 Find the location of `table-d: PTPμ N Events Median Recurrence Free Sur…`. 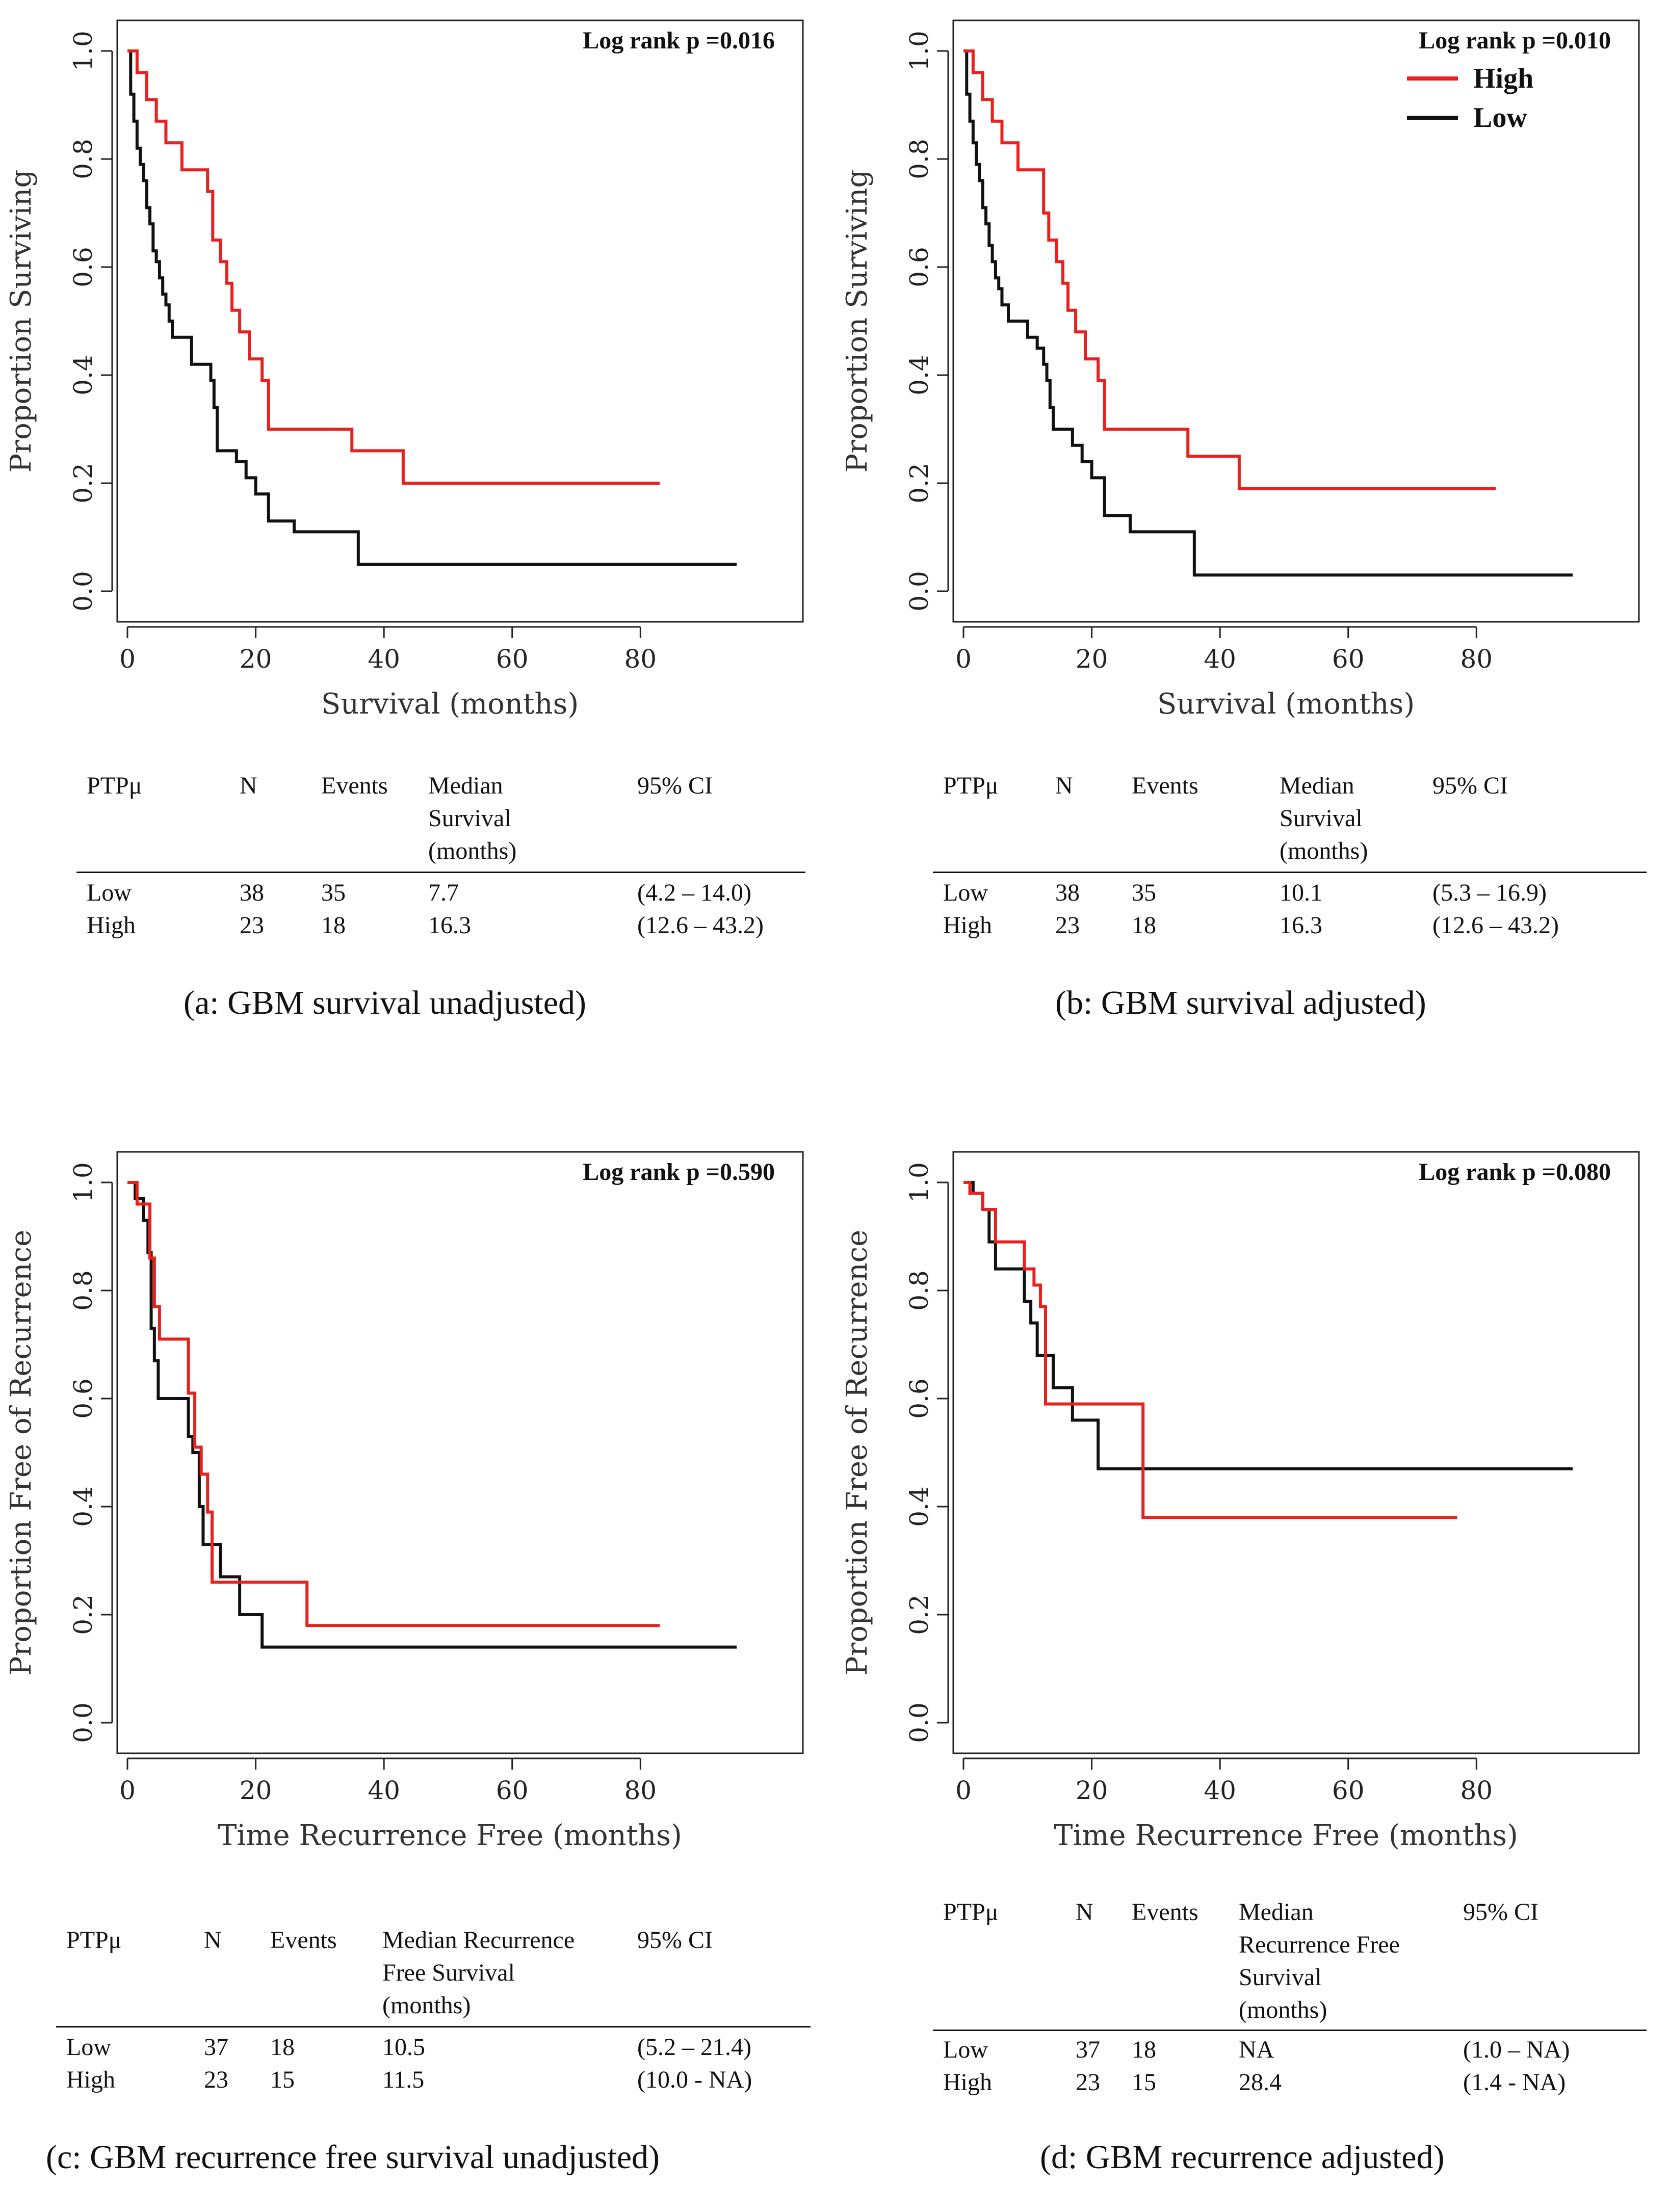

table-d: PTPμ N Events Median Recurrence Free Sur… is located at coordinates (1290, 2003).